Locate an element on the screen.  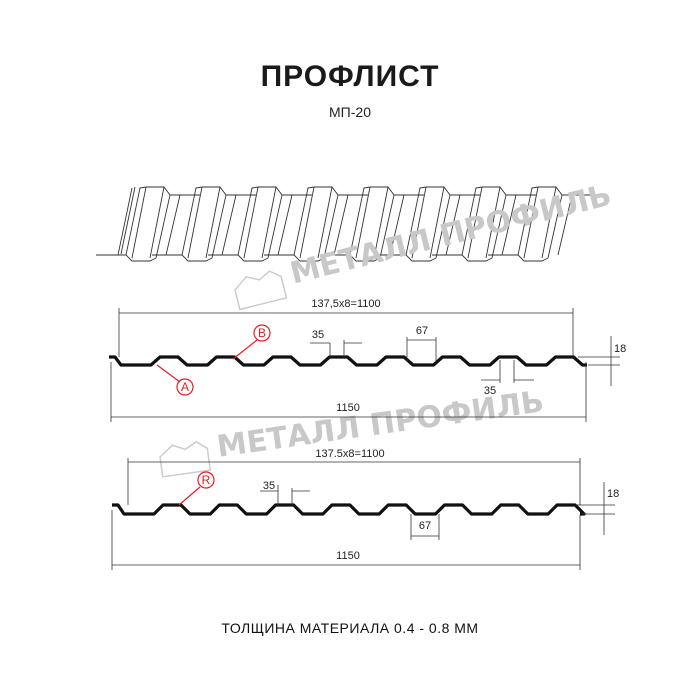
watermark-logo-1: МЕТАЛЛ ПРОФИЛЬ is located at coordinates (424, 244).